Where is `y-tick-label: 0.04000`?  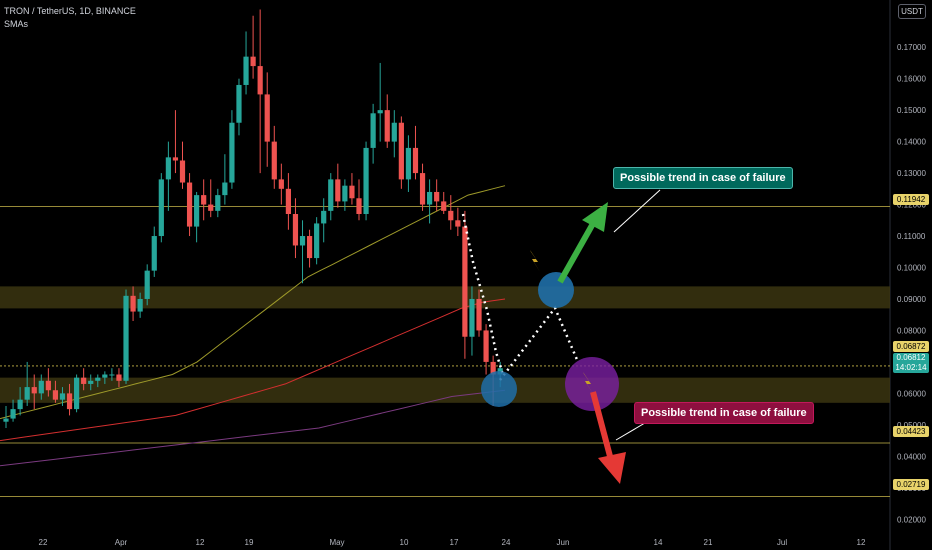
y-tick-label: 0.04000 is located at coordinates (911, 456).